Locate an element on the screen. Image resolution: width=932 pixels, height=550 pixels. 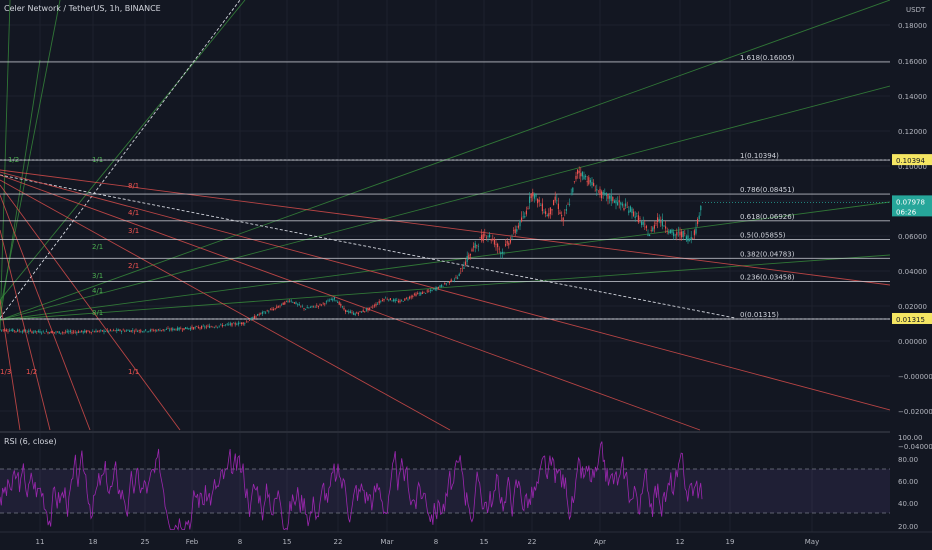
price-tick: 0.16000 is located at coordinates (912, 62).